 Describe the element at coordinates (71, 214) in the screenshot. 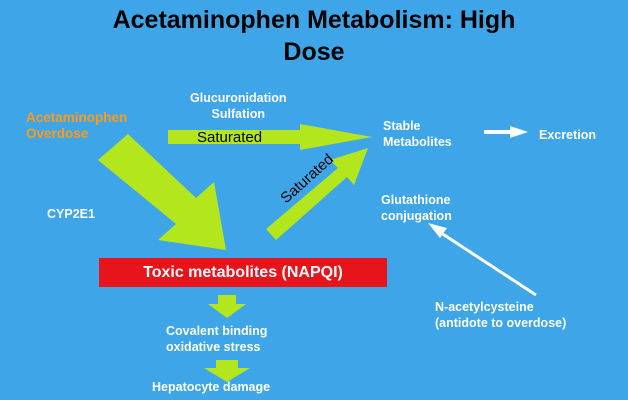

I see `cyp2e1-label: CYP2E1` at that location.